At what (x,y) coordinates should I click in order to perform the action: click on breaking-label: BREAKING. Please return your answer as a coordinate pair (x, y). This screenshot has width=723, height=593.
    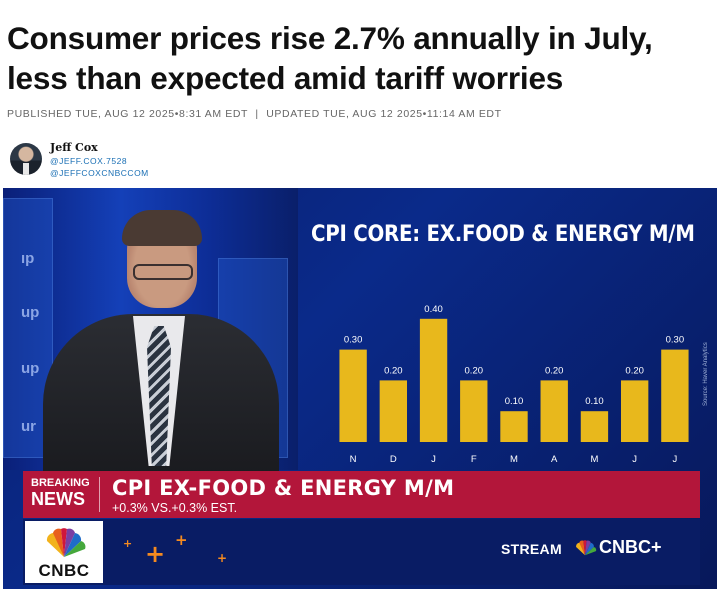
    Looking at the image, I should click on (60, 483).